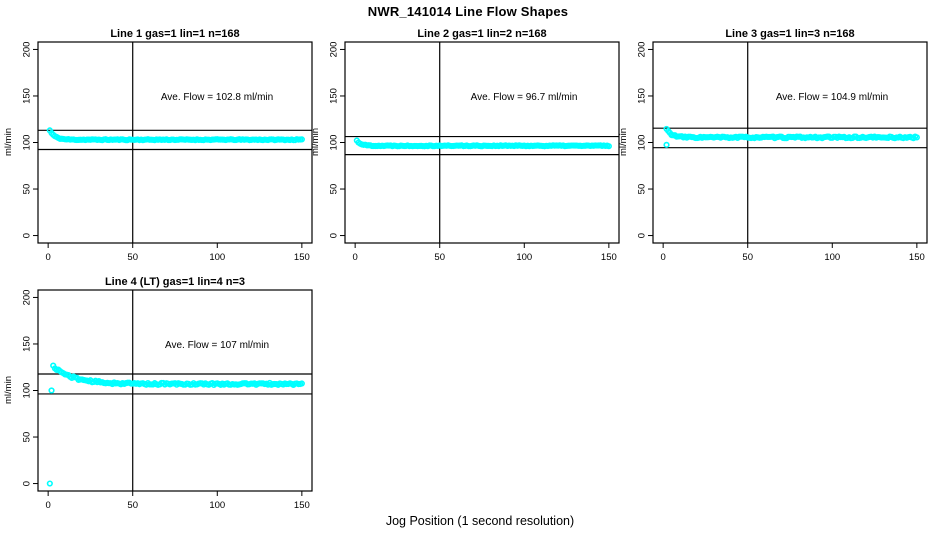 The width and height of the screenshot is (936, 540). I want to click on ave-flow-annotation: Ave. Flow = 107 ml/min, so click(217, 345).